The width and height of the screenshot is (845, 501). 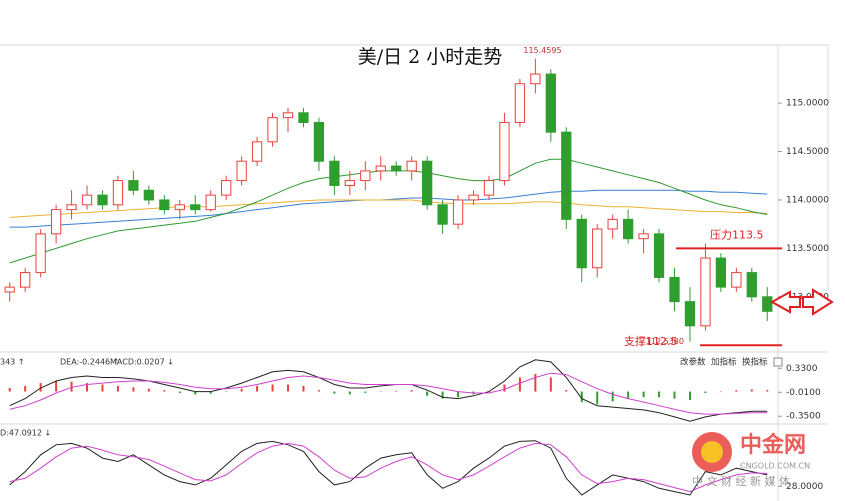 I want to click on indicator-button: 改参数, so click(x=693, y=362).